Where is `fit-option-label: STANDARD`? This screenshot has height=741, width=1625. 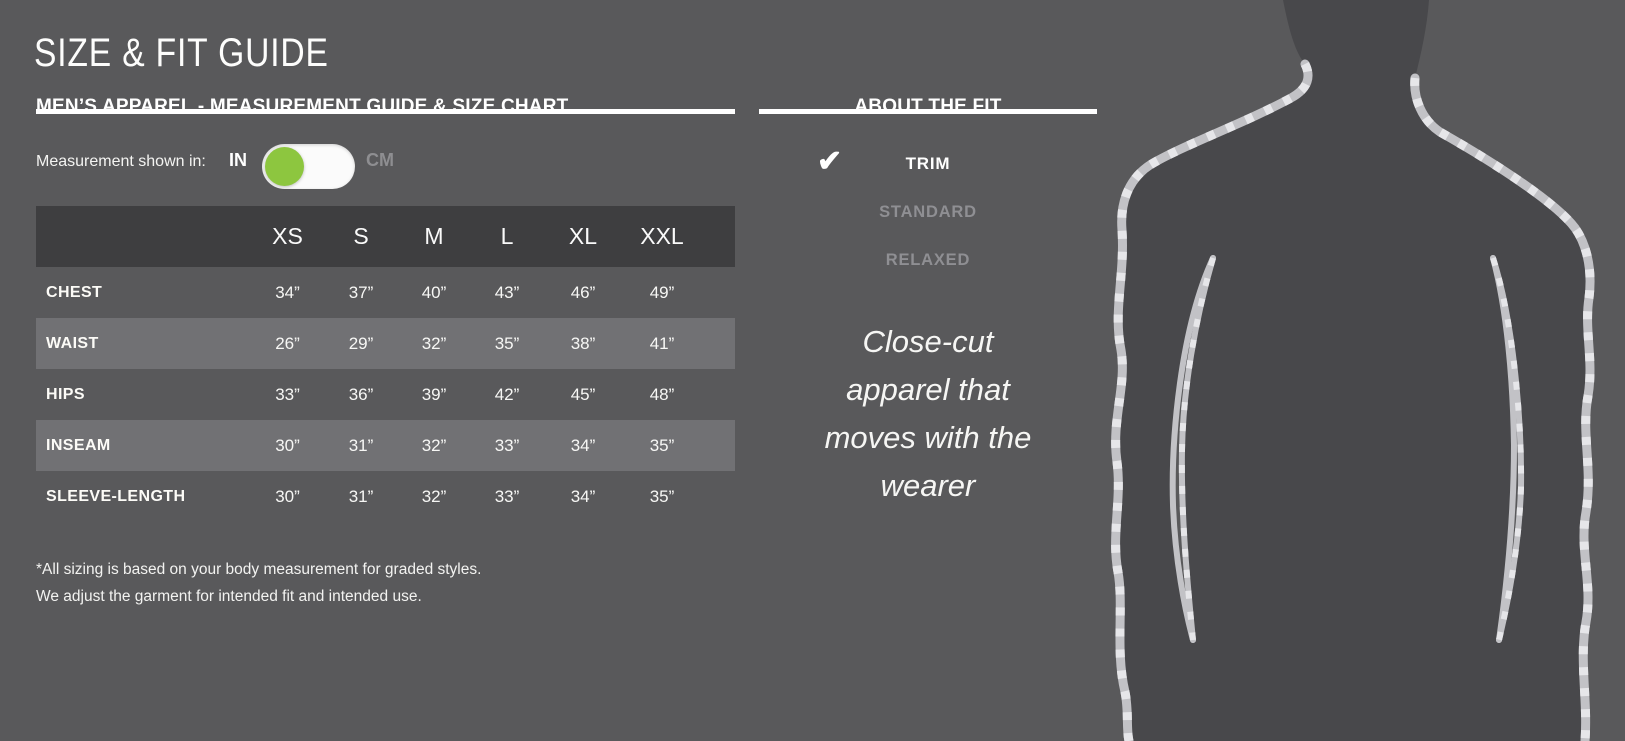
fit-option-label: STANDARD is located at coordinates (928, 212).